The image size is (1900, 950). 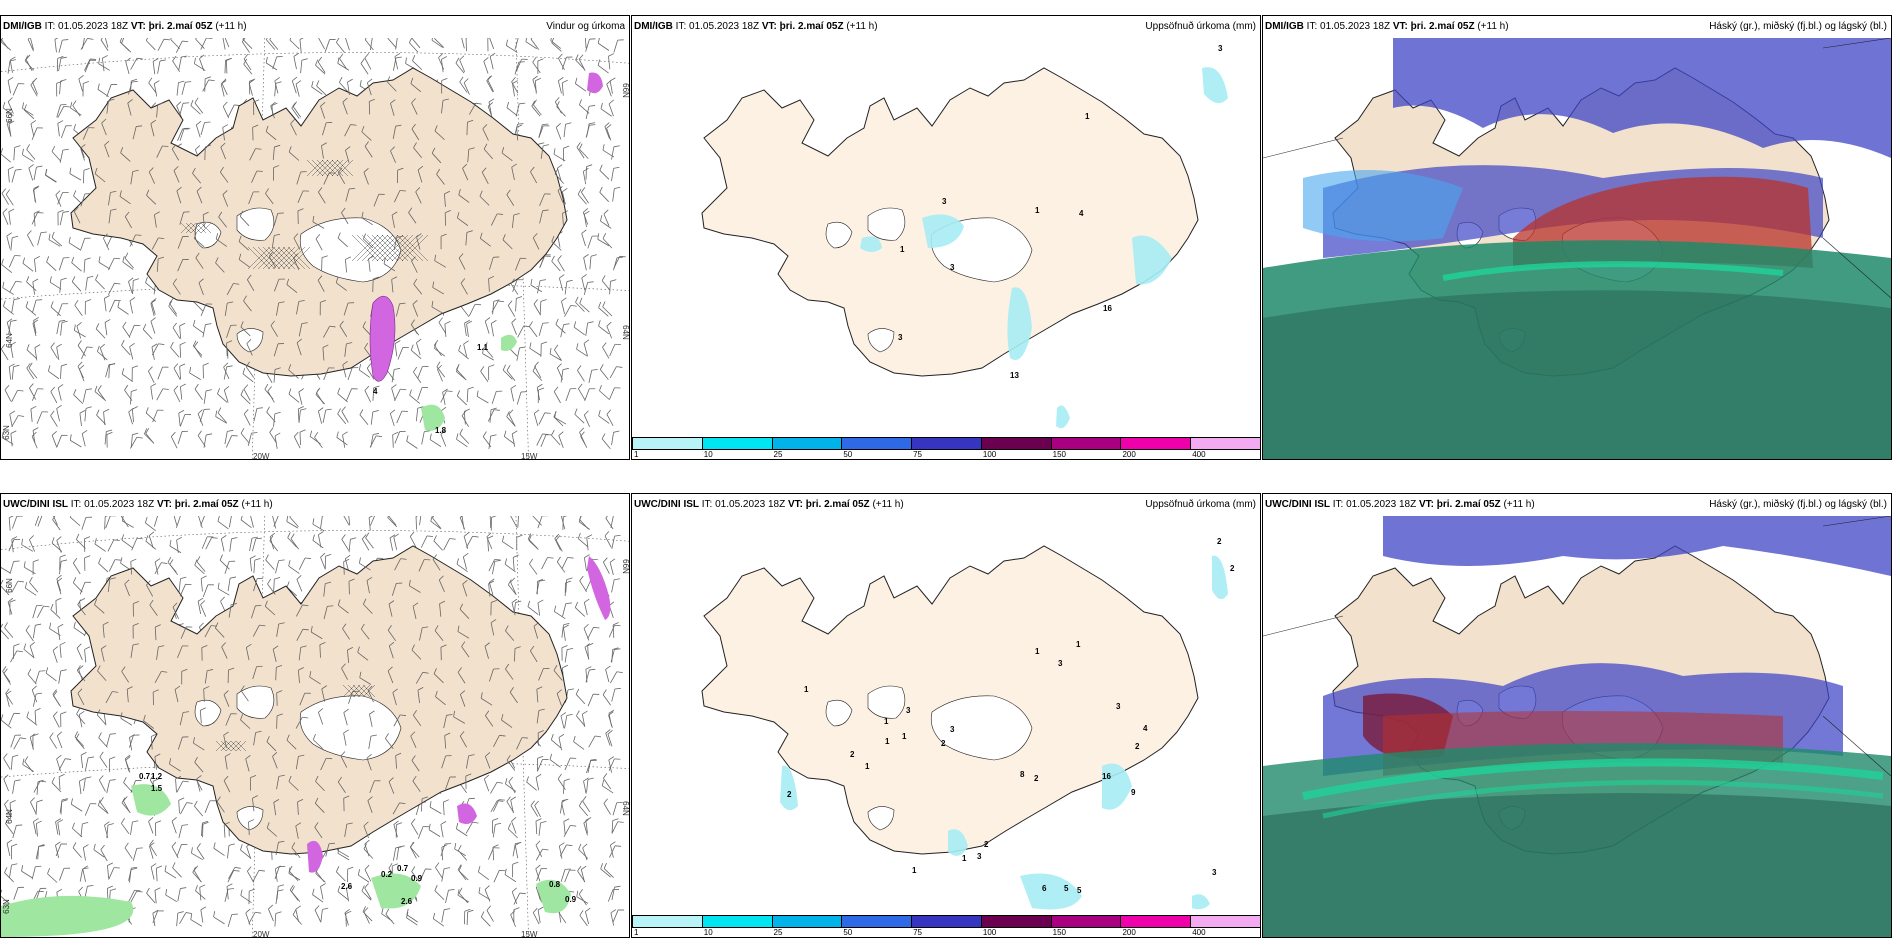 What do you see at coordinates (93, 26) in the screenshot?
I see `init-time: 01.05.2023 18Z` at bounding box center [93, 26].